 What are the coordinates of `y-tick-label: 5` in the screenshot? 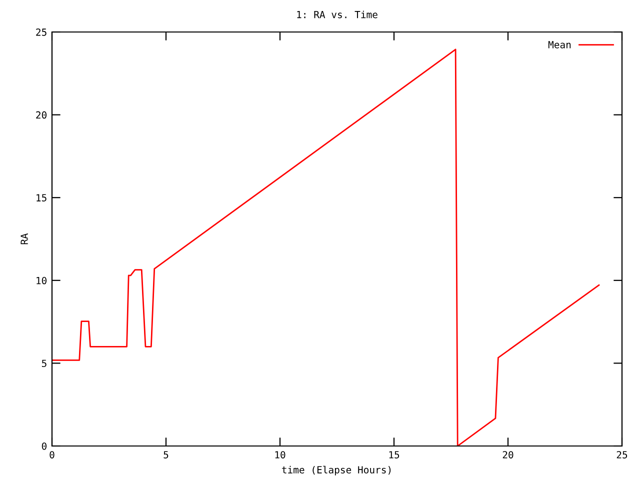 It's located at (44, 364).